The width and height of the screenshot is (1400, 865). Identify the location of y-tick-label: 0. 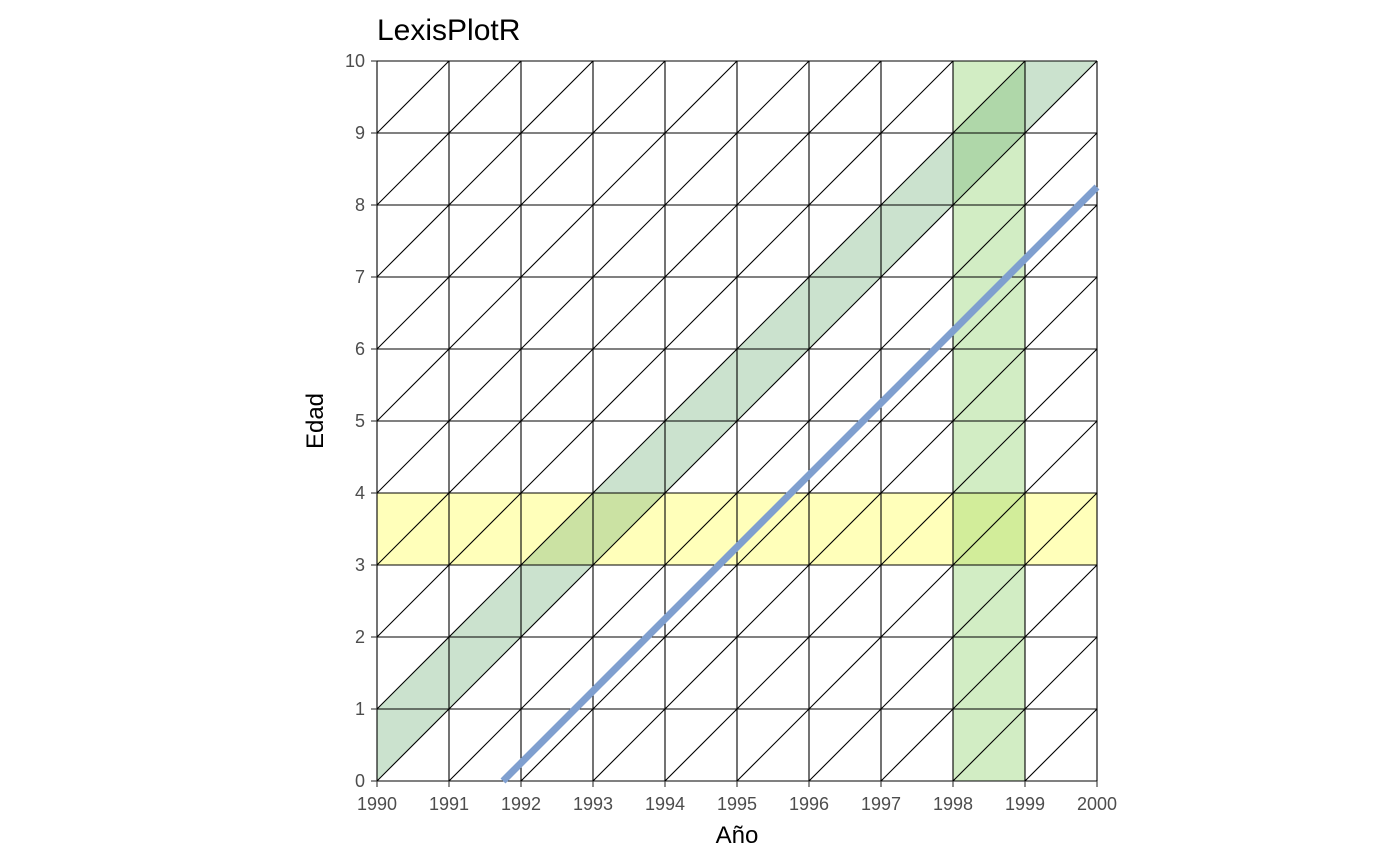
(360, 781).